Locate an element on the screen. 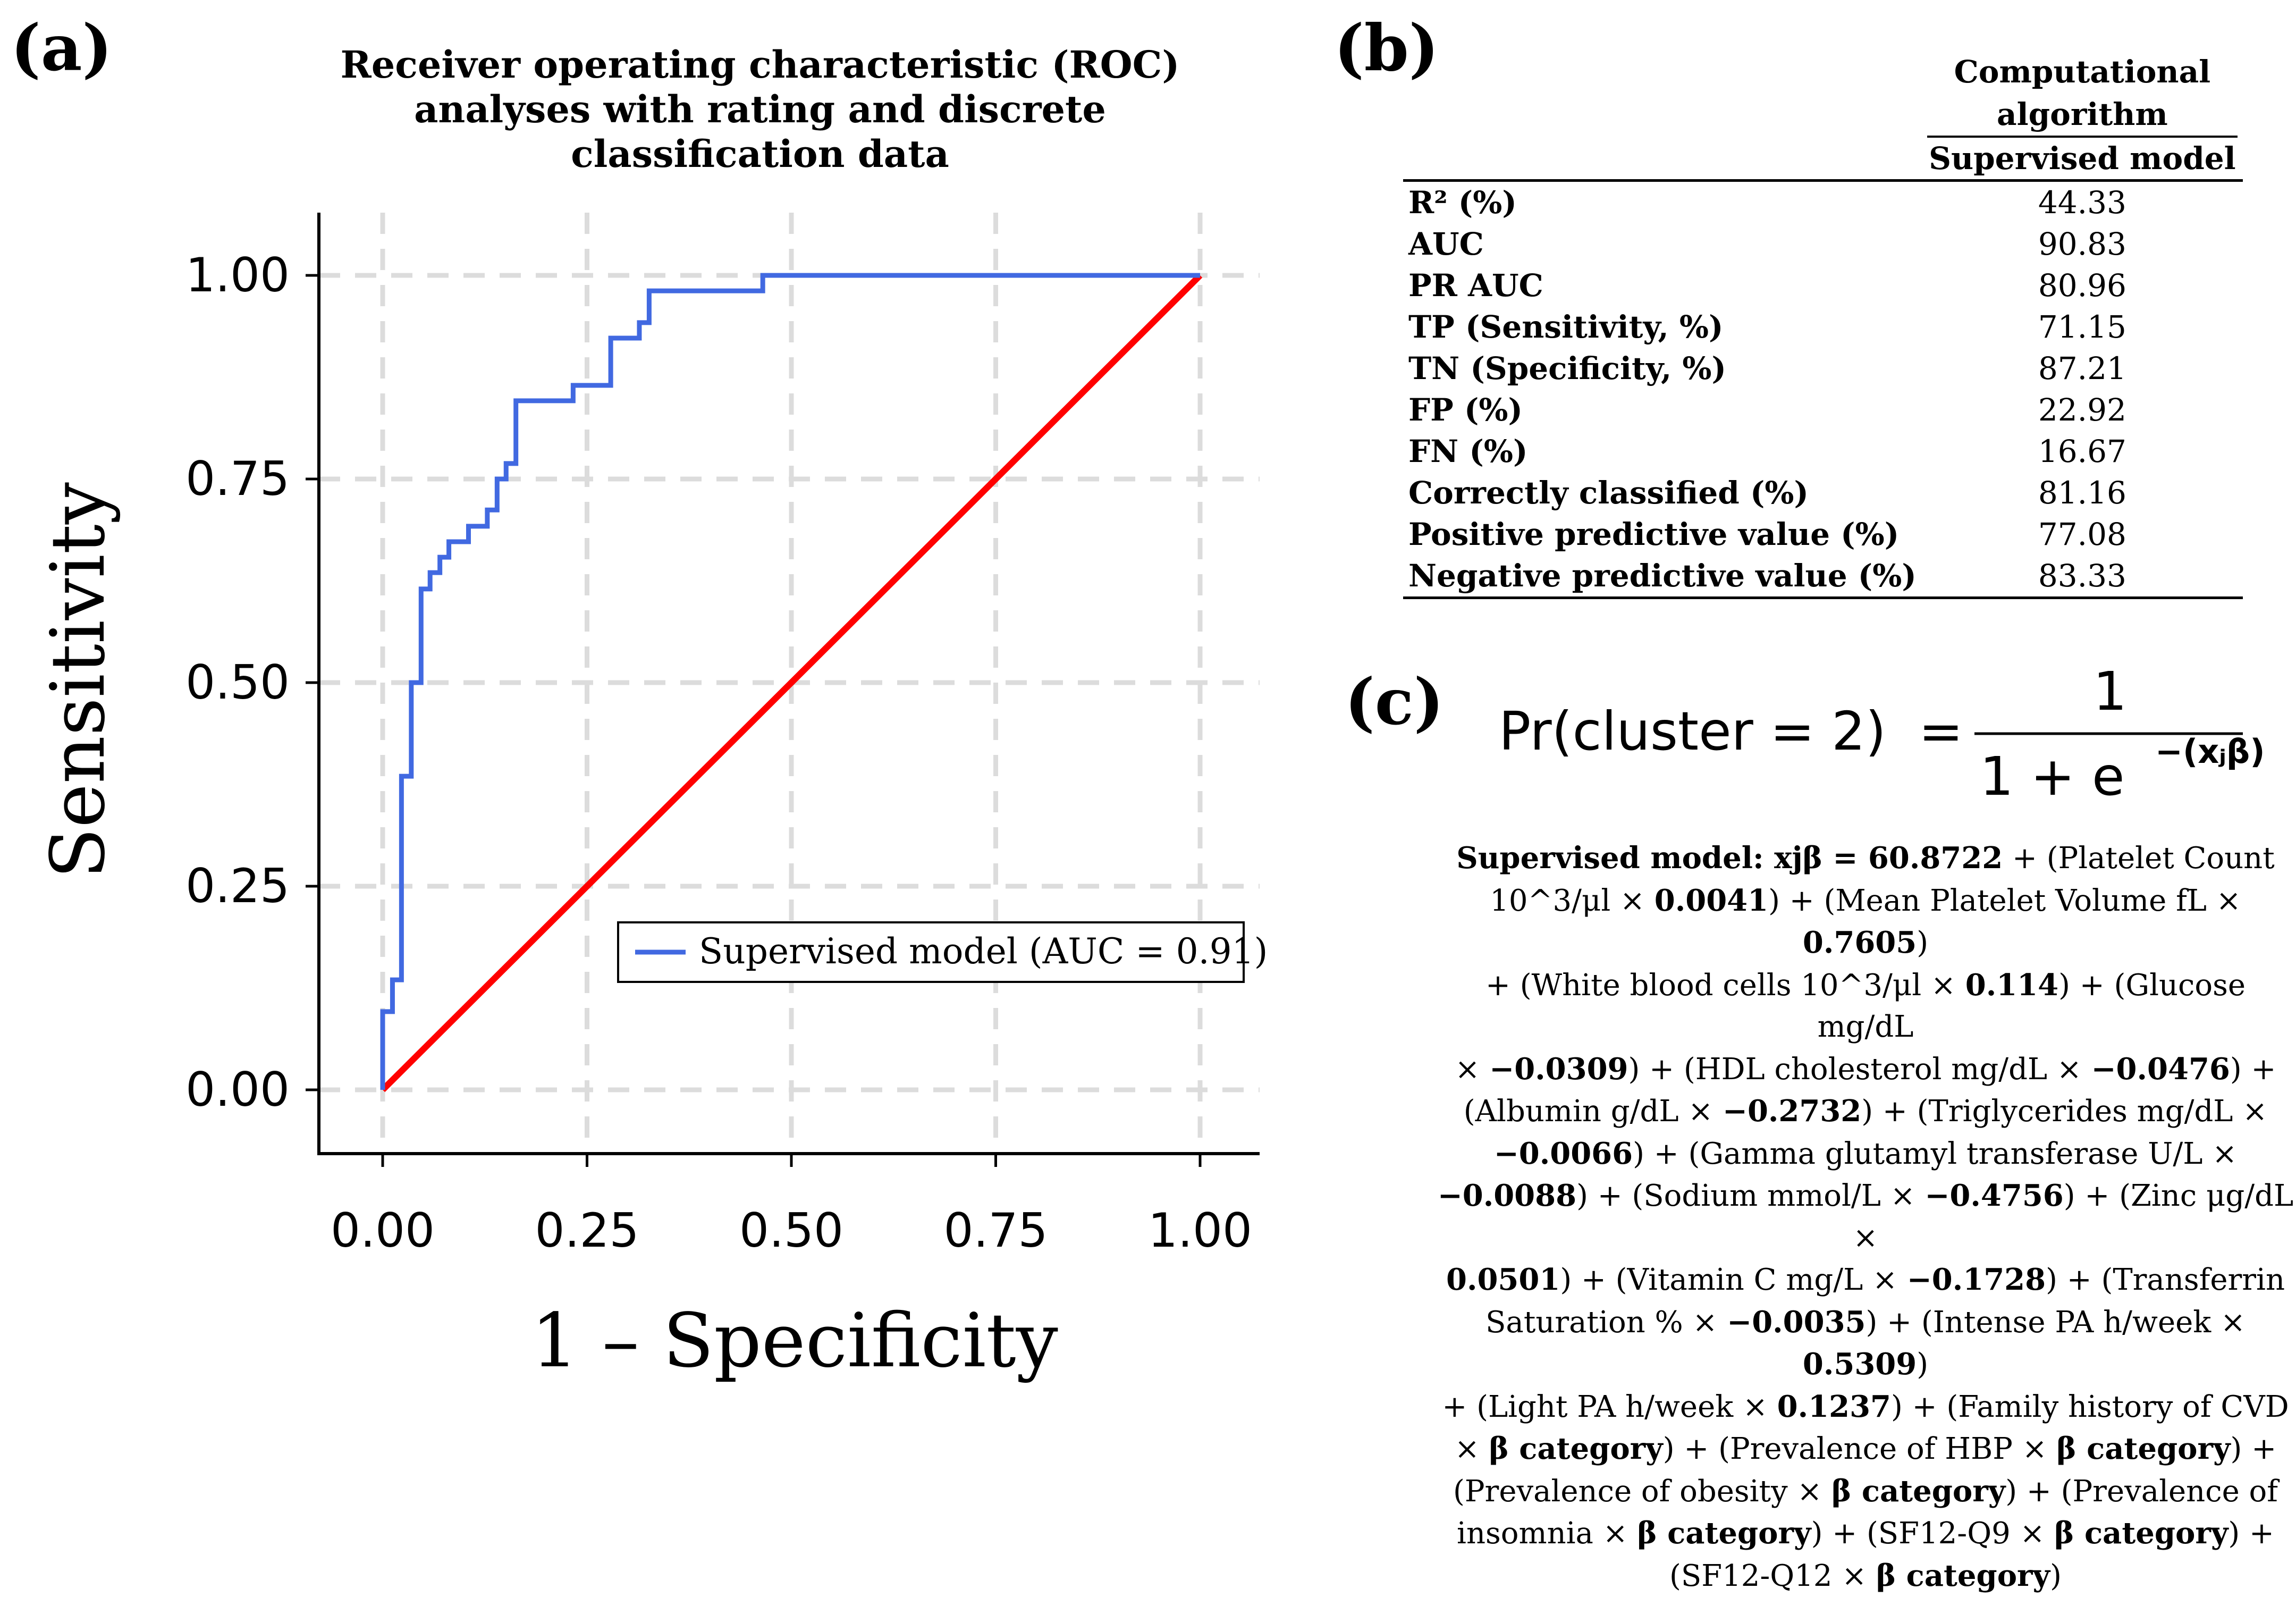  metric-label: TN (Specificity, %) is located at coordinates (1662, 368).